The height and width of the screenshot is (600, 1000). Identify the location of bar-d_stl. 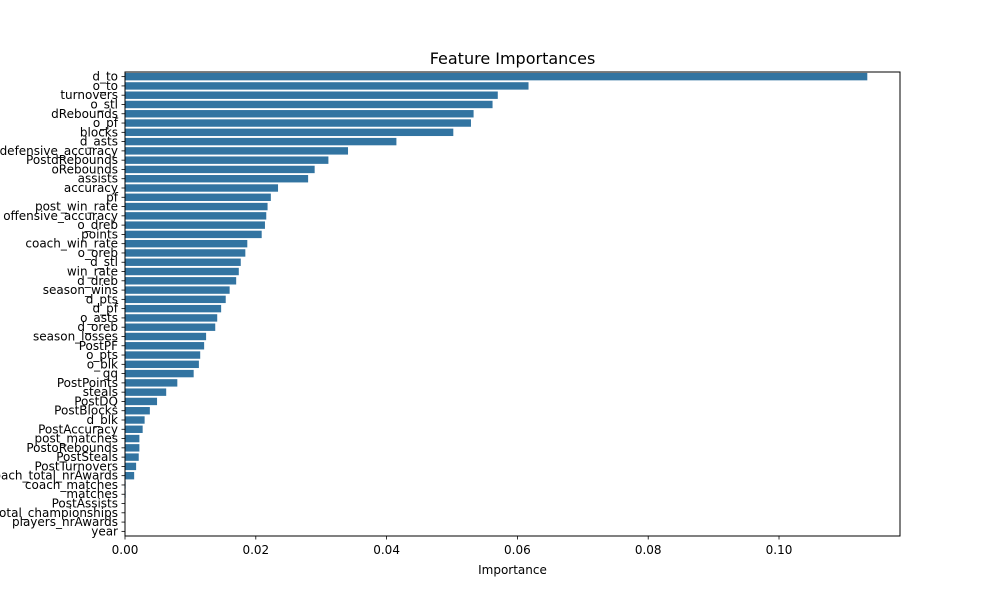
(183, 262).